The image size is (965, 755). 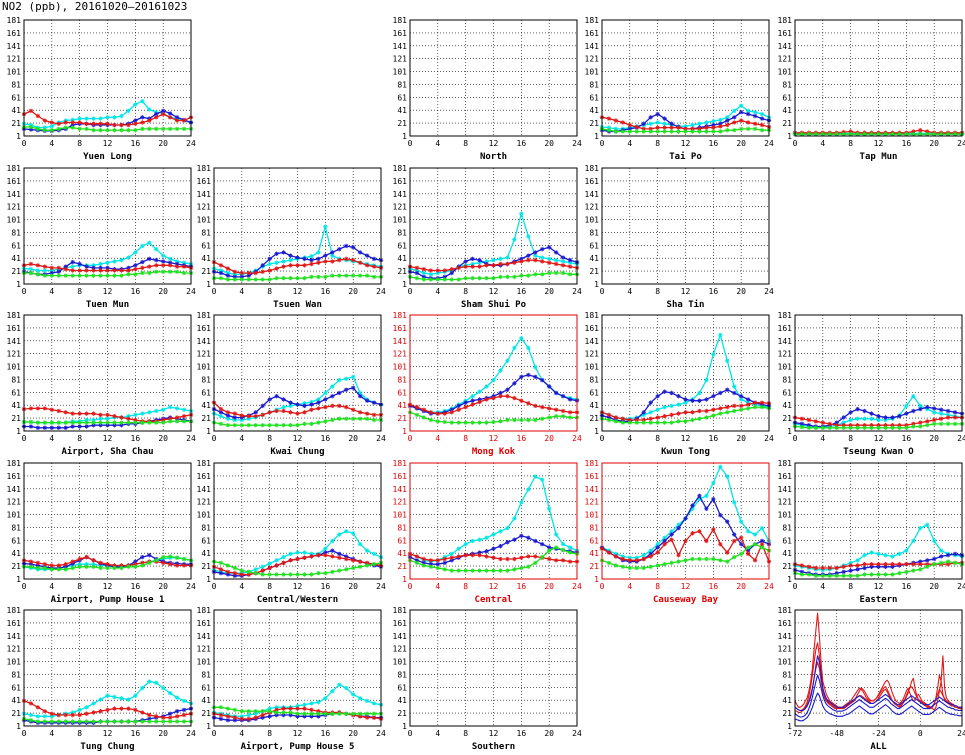 I want to click on y-tick-label: 141, so click(x=204, y=194).